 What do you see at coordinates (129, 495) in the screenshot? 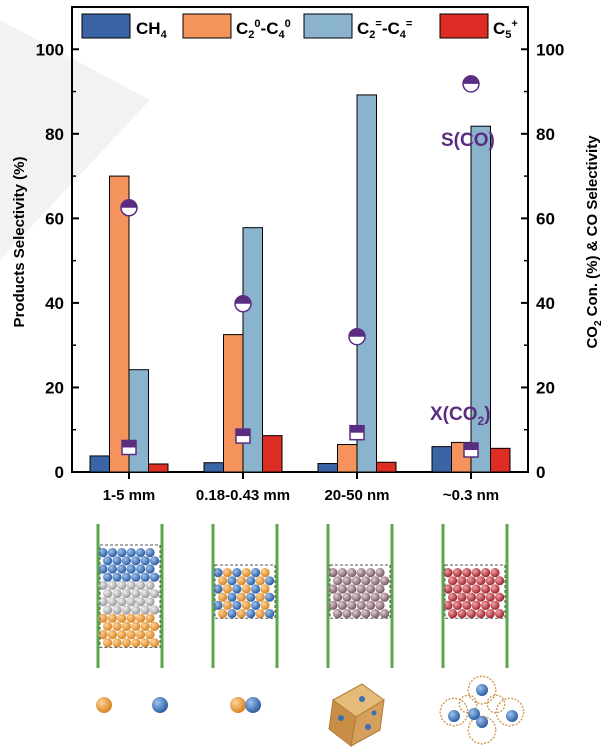
I see `x-tick-label: 1-5 mm` at bounding box center [129, 495].